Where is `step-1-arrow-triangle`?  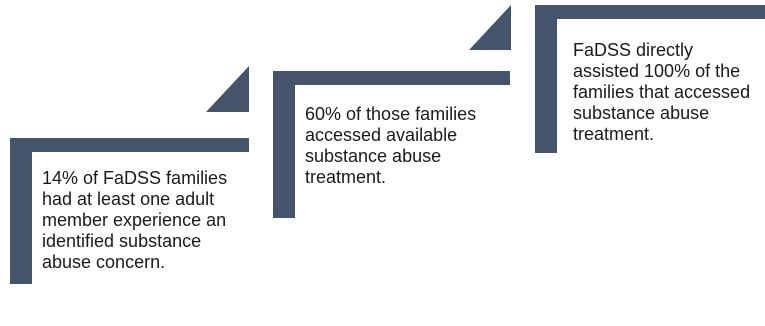
step-1-arrow-triangle is located at coordinates (227, 89).